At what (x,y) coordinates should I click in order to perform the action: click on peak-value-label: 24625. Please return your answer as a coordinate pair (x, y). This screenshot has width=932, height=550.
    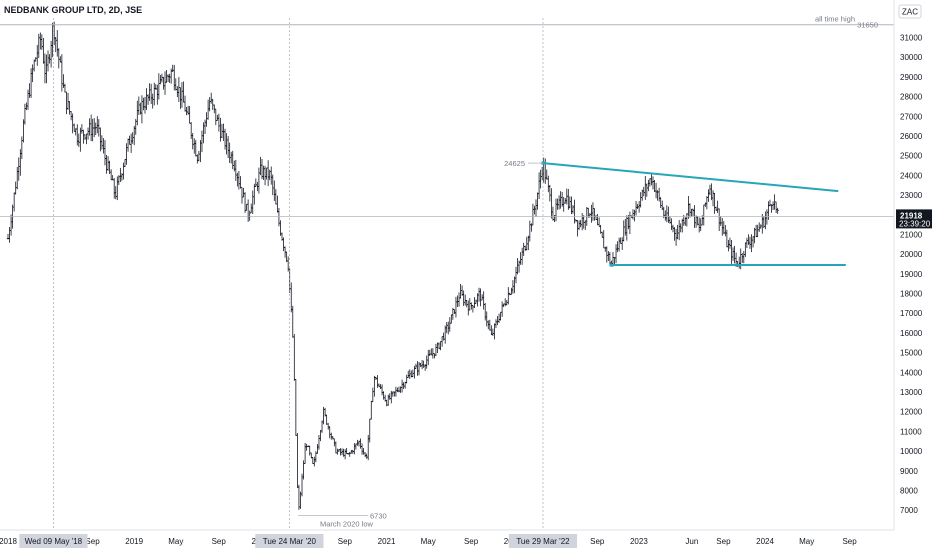
    Looking at the image, I should click on (514, 163).